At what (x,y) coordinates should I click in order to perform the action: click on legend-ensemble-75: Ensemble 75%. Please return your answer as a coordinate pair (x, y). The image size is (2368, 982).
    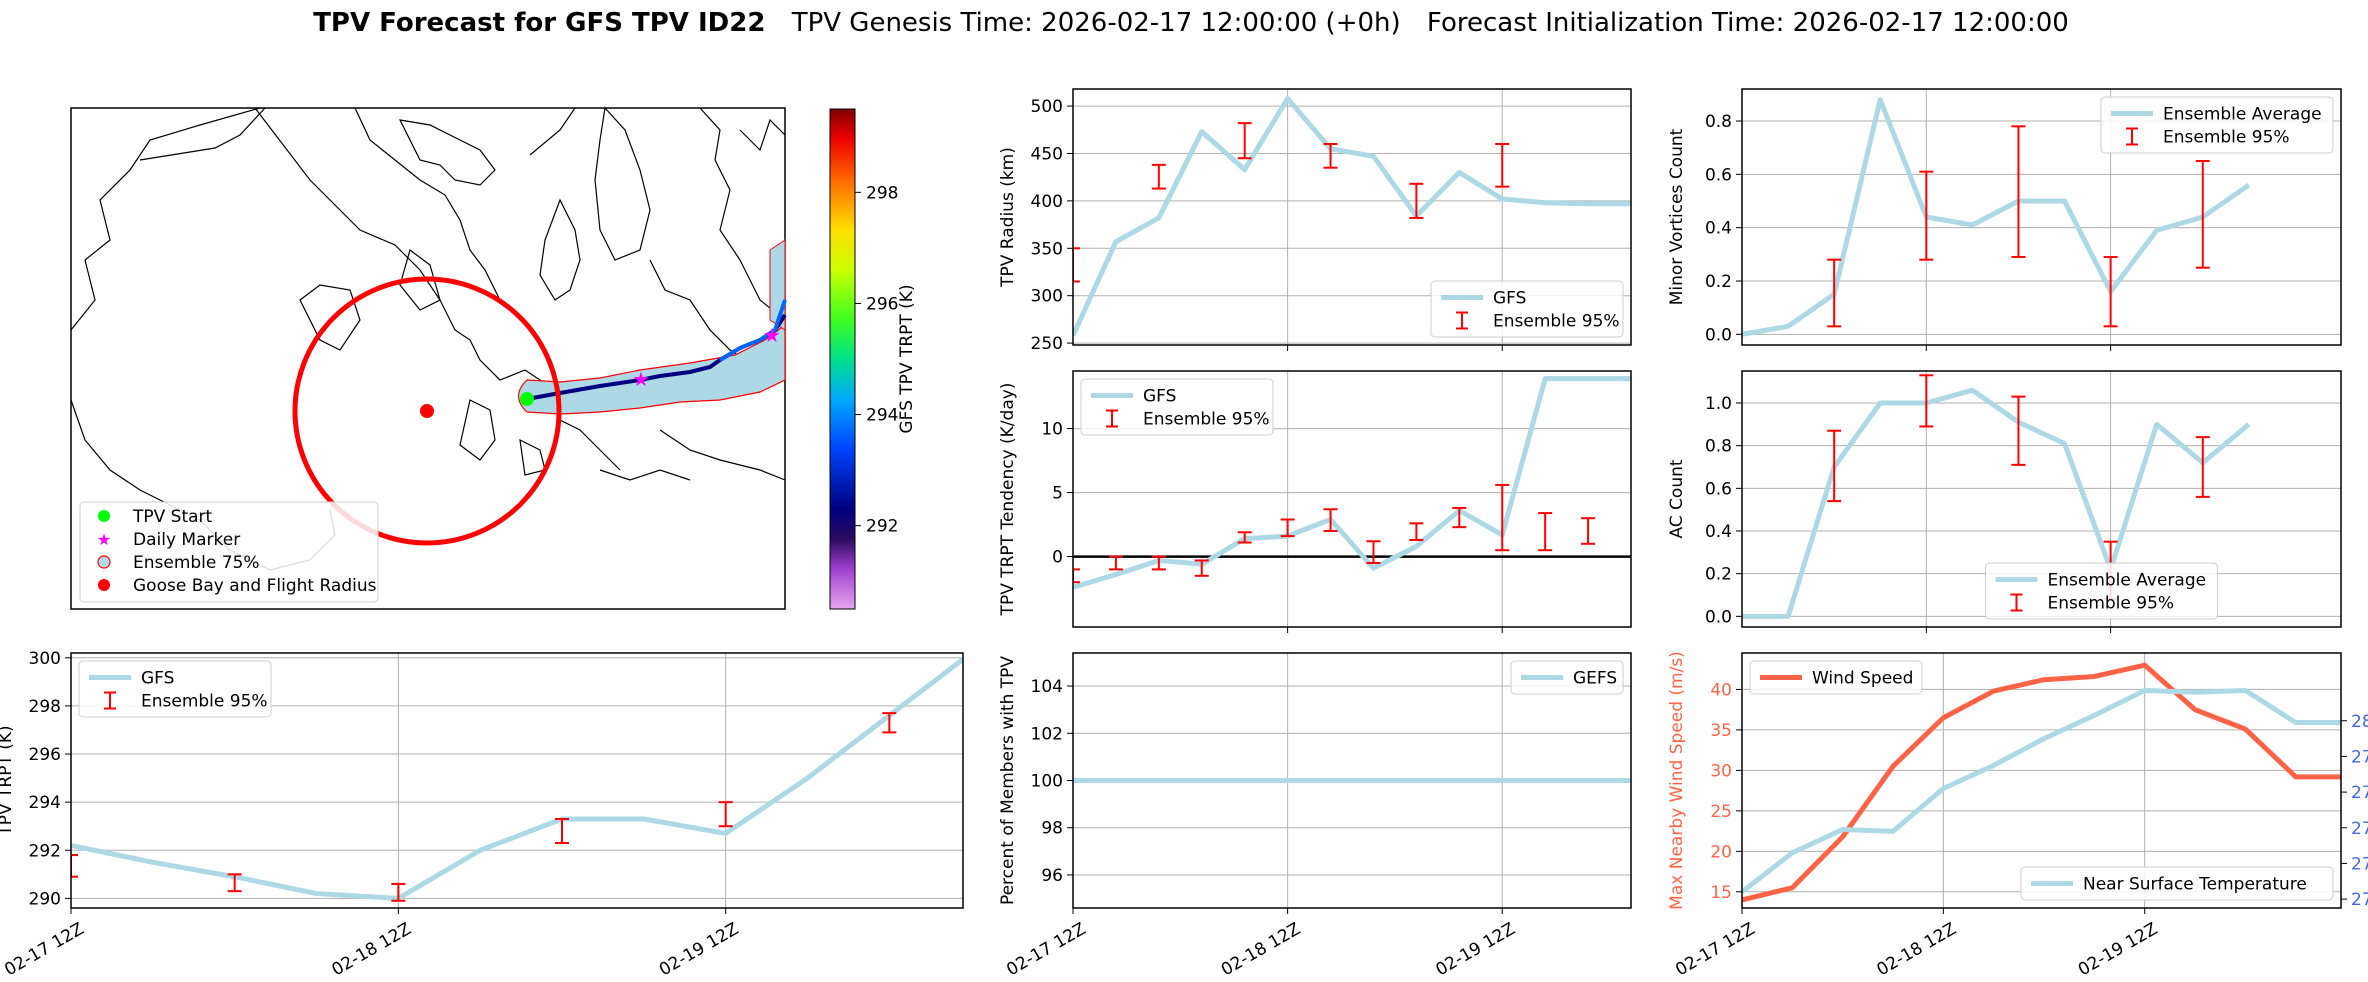
    Looking at the image, I should click on (196, 563).